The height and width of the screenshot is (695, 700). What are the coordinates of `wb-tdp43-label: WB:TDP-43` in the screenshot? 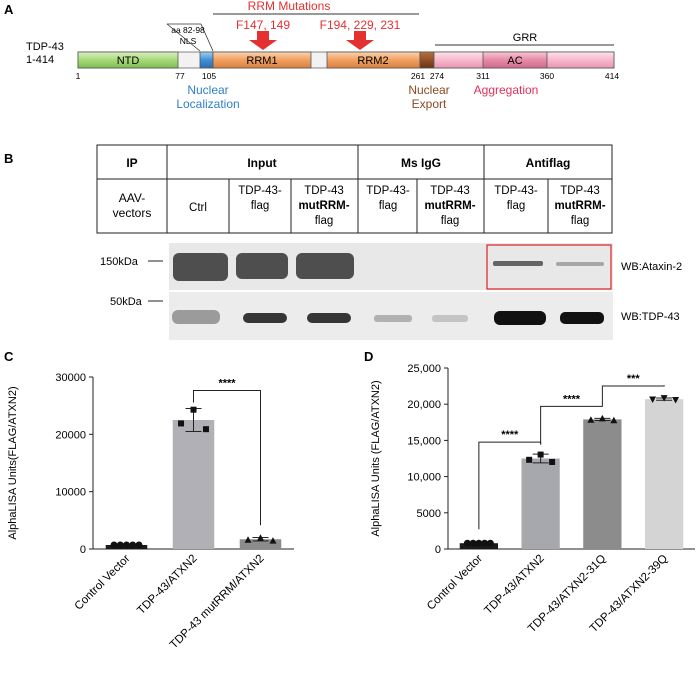 It's located at (650, 317).